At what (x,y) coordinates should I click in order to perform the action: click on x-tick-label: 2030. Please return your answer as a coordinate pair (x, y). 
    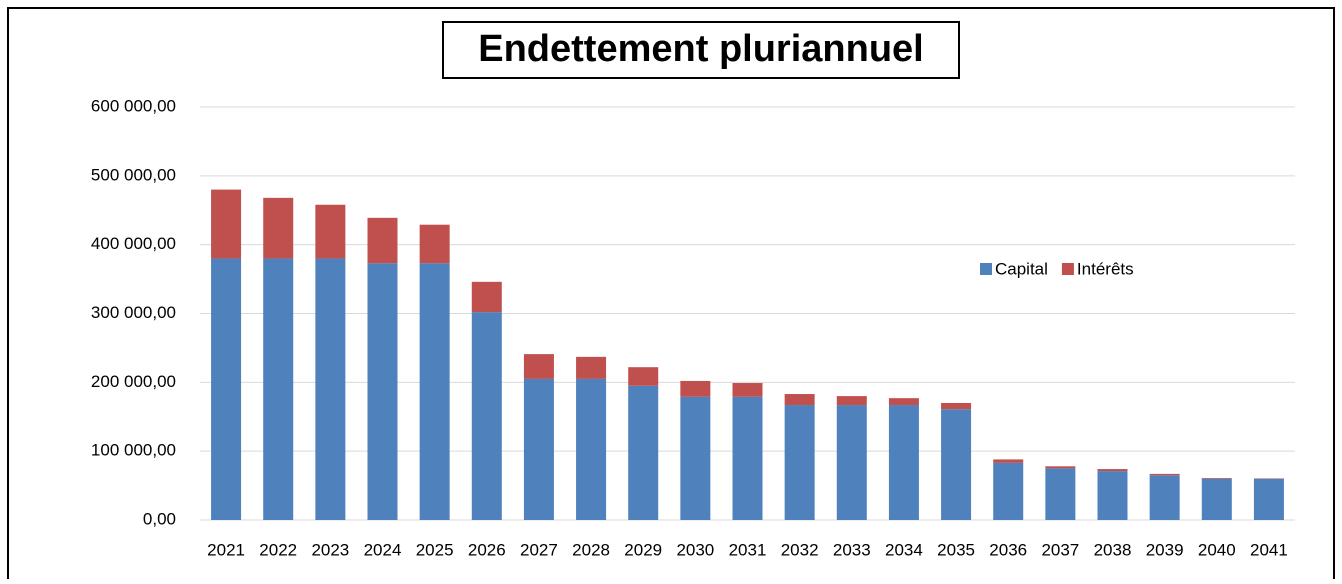
    Looking at the image, I should click on (695, 549).